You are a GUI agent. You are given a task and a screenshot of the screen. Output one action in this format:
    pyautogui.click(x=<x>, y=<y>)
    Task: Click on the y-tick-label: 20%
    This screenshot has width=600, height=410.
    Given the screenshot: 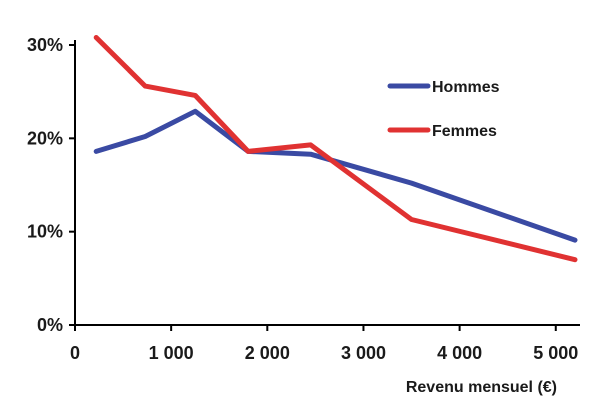 What is the action you would take?
    pyautogui.click(x=45, y=138)
    